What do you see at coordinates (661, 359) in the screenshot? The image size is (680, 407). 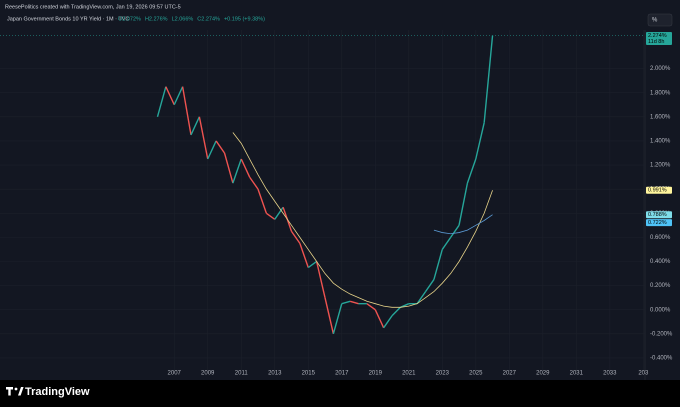 I see `y-tick-label: -0.400%` at bounding box center [661, 359].